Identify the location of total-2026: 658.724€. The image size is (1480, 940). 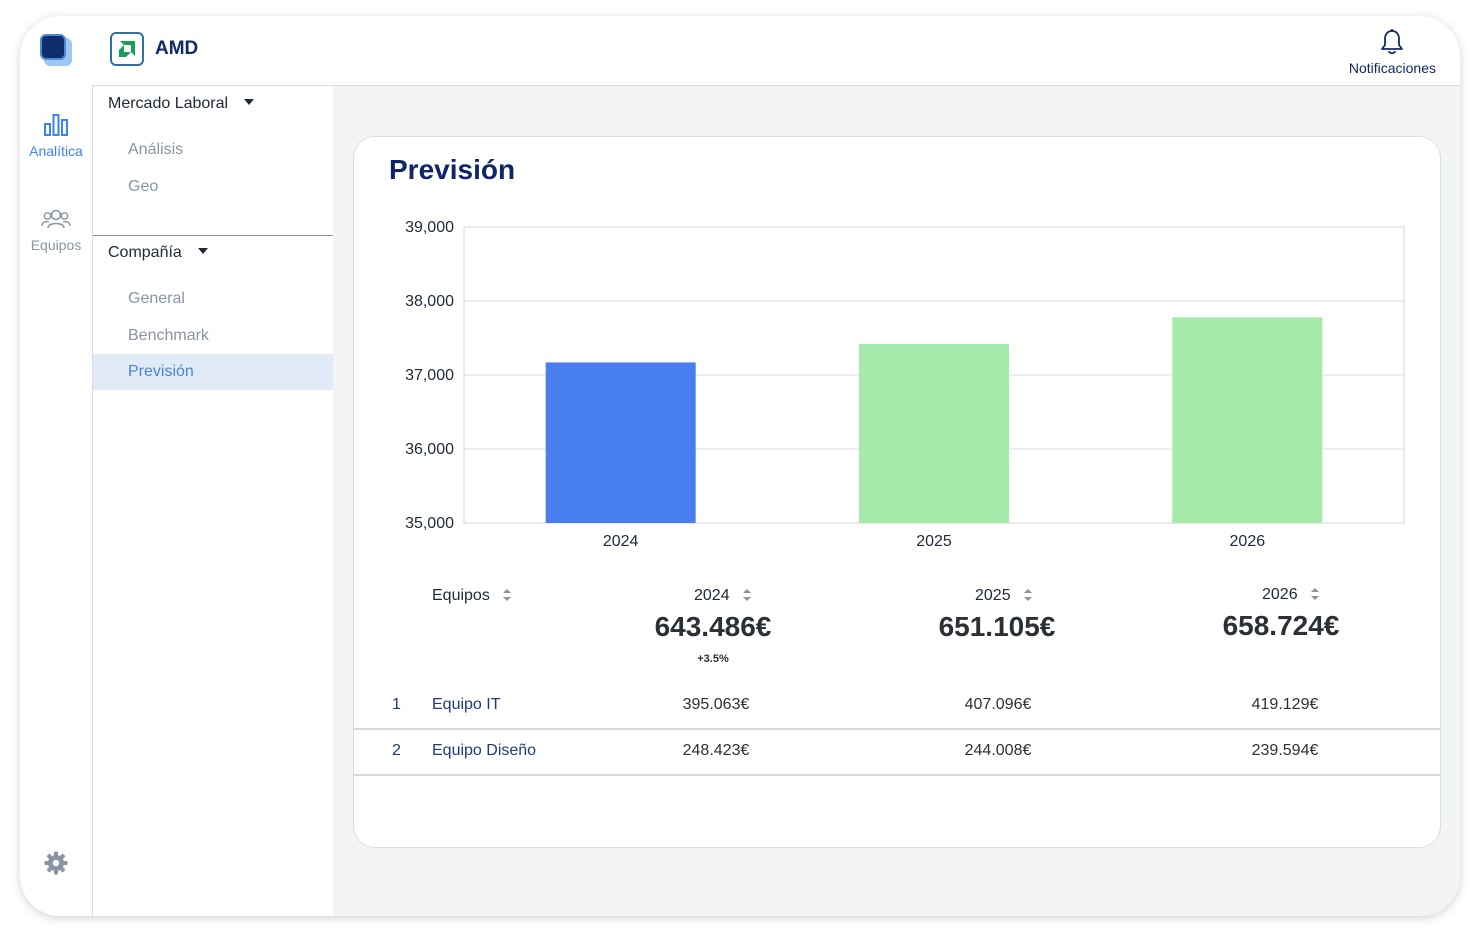
(1281, 625).